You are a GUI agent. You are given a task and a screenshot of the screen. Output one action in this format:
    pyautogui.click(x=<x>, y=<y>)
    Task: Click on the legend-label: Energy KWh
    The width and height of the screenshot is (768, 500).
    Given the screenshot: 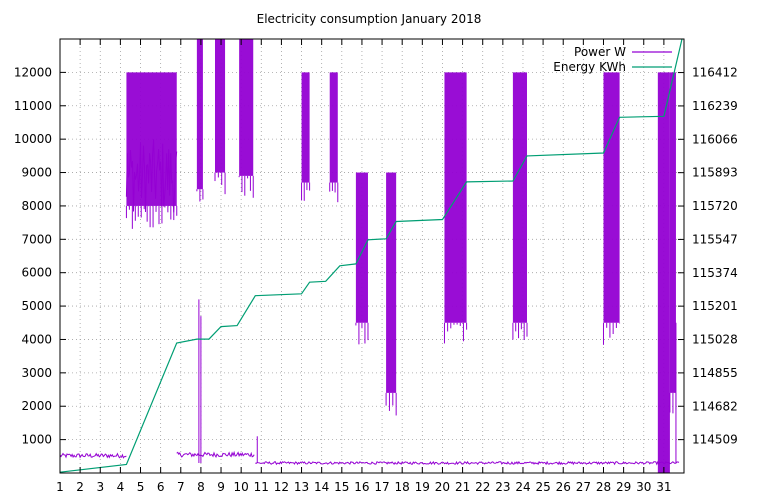 What is the action you would take?
    pyautogui.click(x=589, y=67)
    